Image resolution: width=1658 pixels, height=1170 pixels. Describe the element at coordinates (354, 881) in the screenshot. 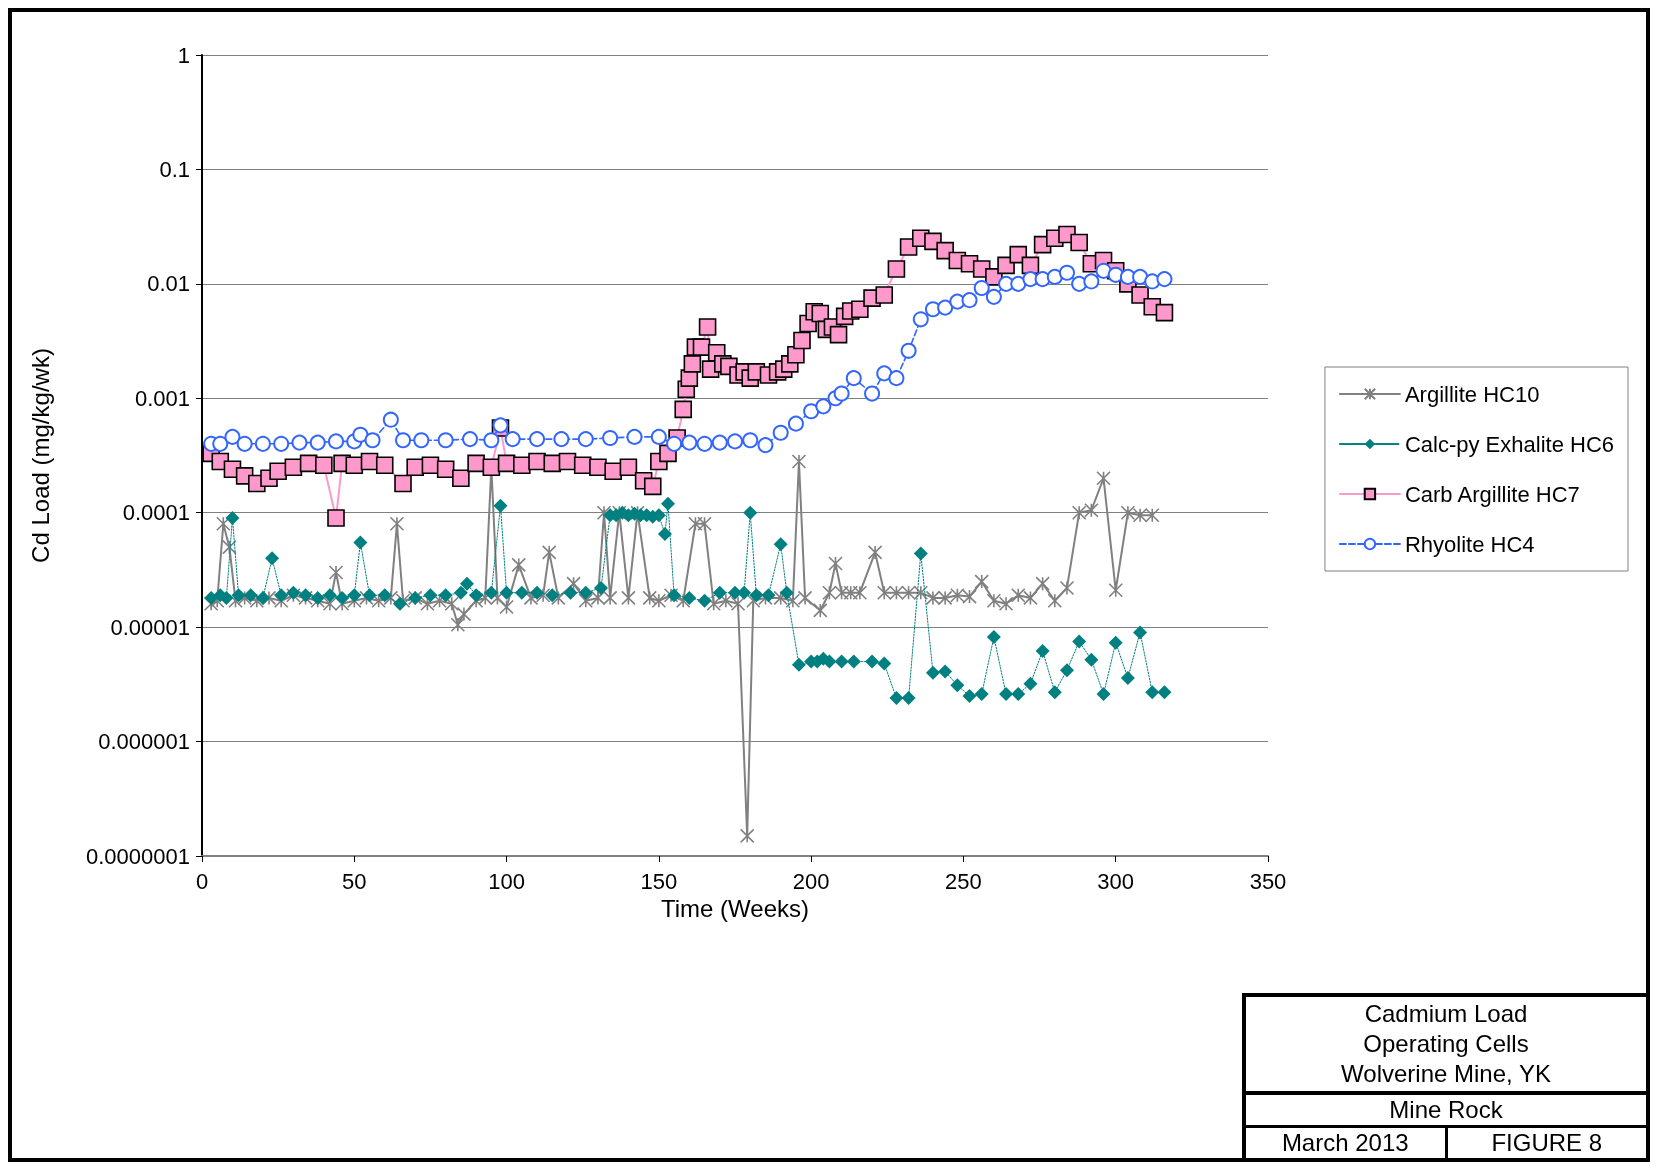

I see `x-tick-label: 50` at that location.